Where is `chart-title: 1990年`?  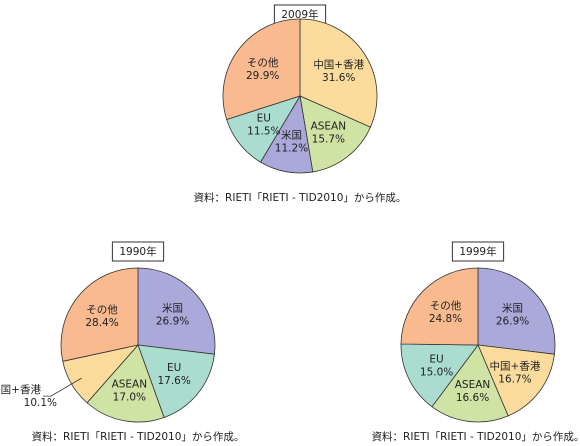
chart-title: 1990年 is located at coordinates (137, 251).